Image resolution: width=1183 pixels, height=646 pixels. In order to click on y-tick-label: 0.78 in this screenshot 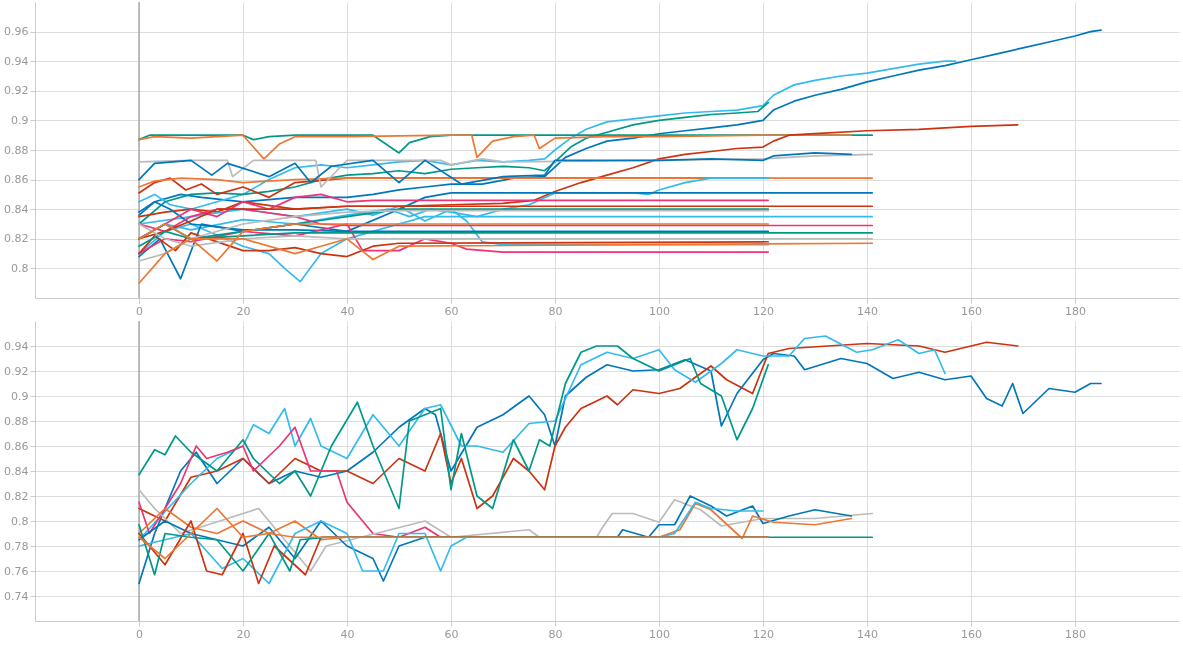, I will do `click(16, 546)`.